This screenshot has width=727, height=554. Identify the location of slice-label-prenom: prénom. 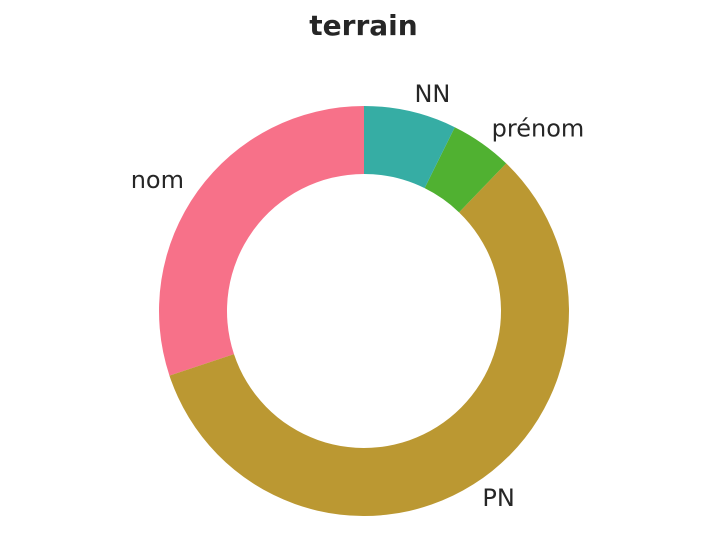
(538, 128).